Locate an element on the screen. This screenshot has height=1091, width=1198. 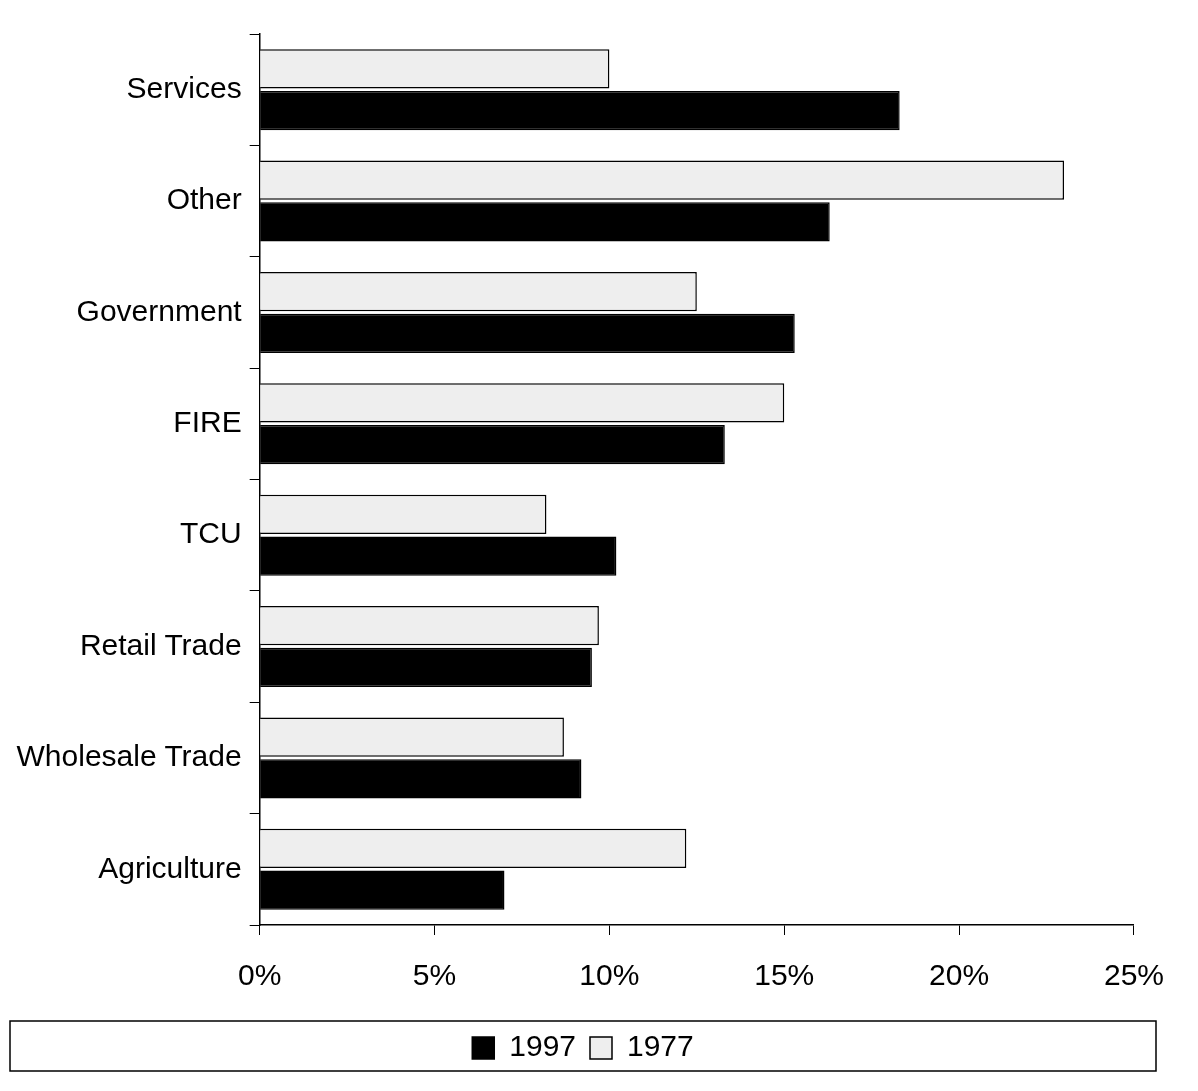
legend-label: 1977 is located at coordinates (660, 1046).